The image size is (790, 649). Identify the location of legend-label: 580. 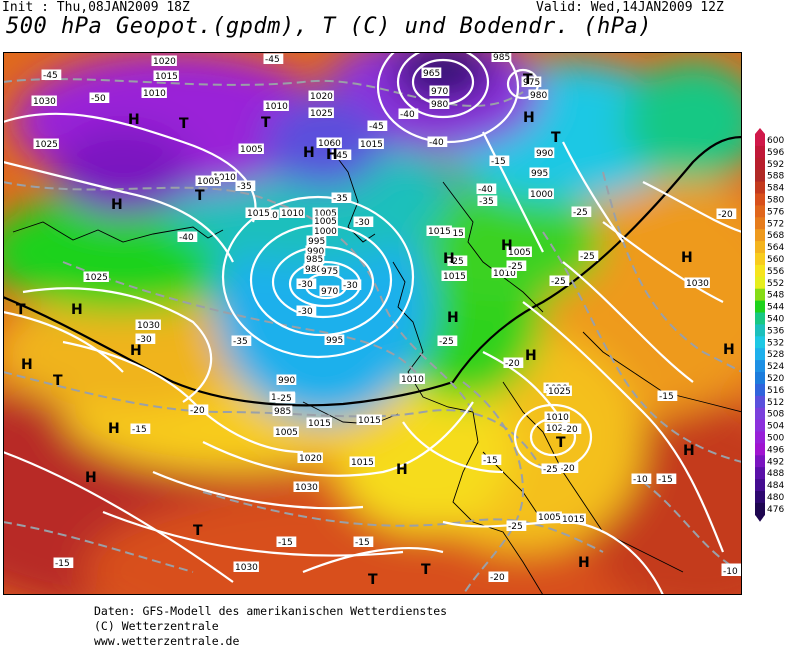
(775, 200).